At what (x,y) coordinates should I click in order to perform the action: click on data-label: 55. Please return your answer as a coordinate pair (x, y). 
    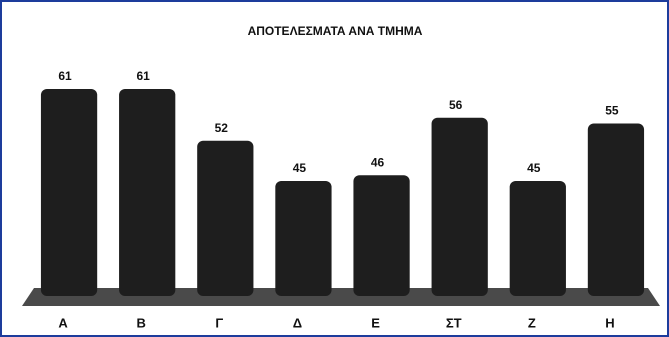
    Looking at the image, I should click on (612, 111).